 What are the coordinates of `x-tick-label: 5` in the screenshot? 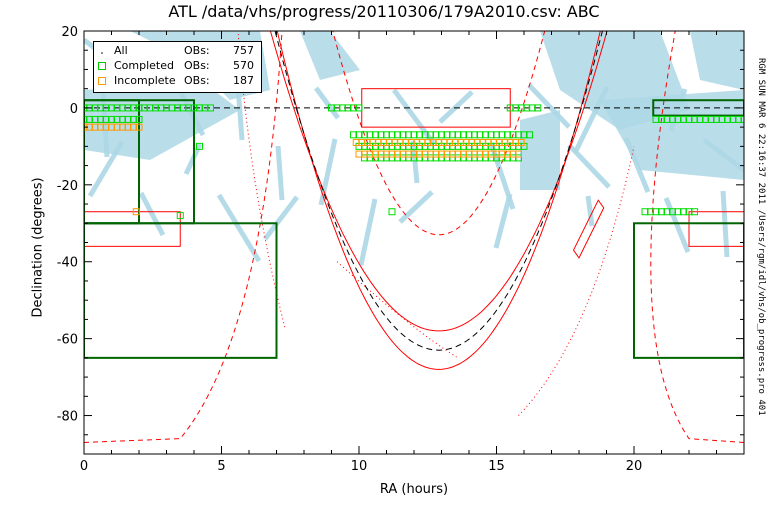 It's located at (221, 466).